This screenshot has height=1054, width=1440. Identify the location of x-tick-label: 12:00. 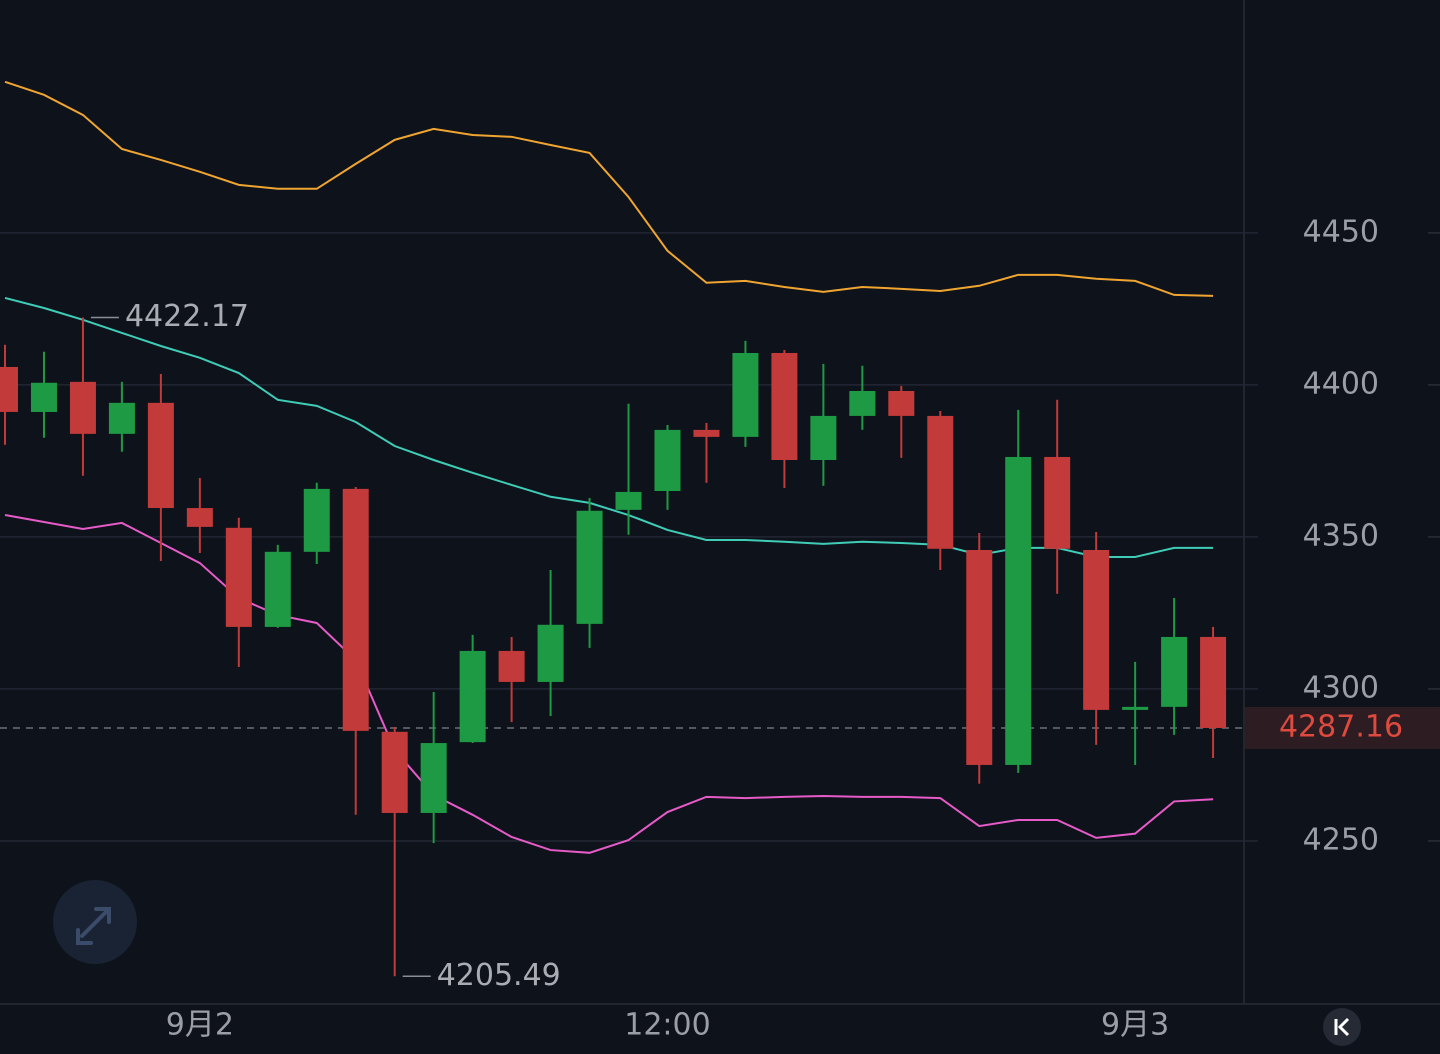
(667, 1025).